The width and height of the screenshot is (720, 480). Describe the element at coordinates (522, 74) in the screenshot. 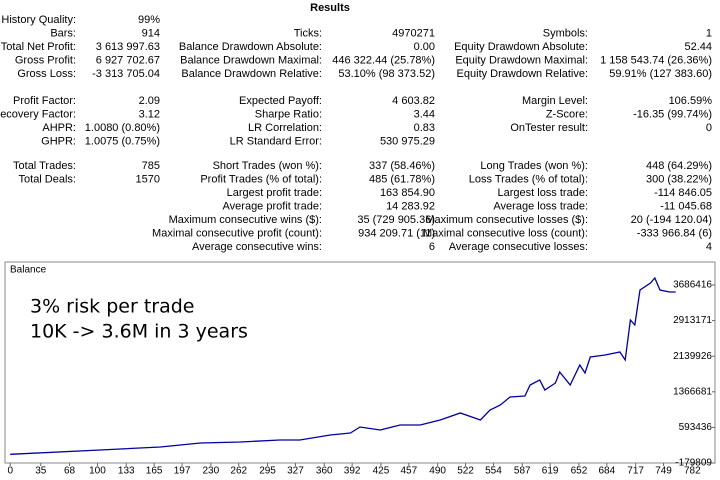

I see `stat-label: Equity Drawdown Relative:` at that location.